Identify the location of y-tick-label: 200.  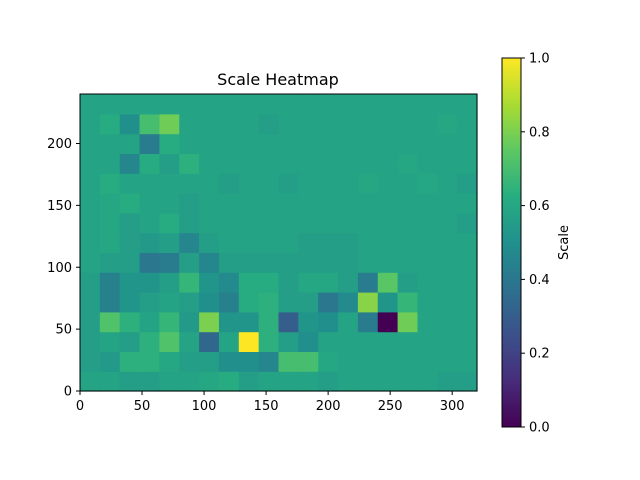
(59, 144).